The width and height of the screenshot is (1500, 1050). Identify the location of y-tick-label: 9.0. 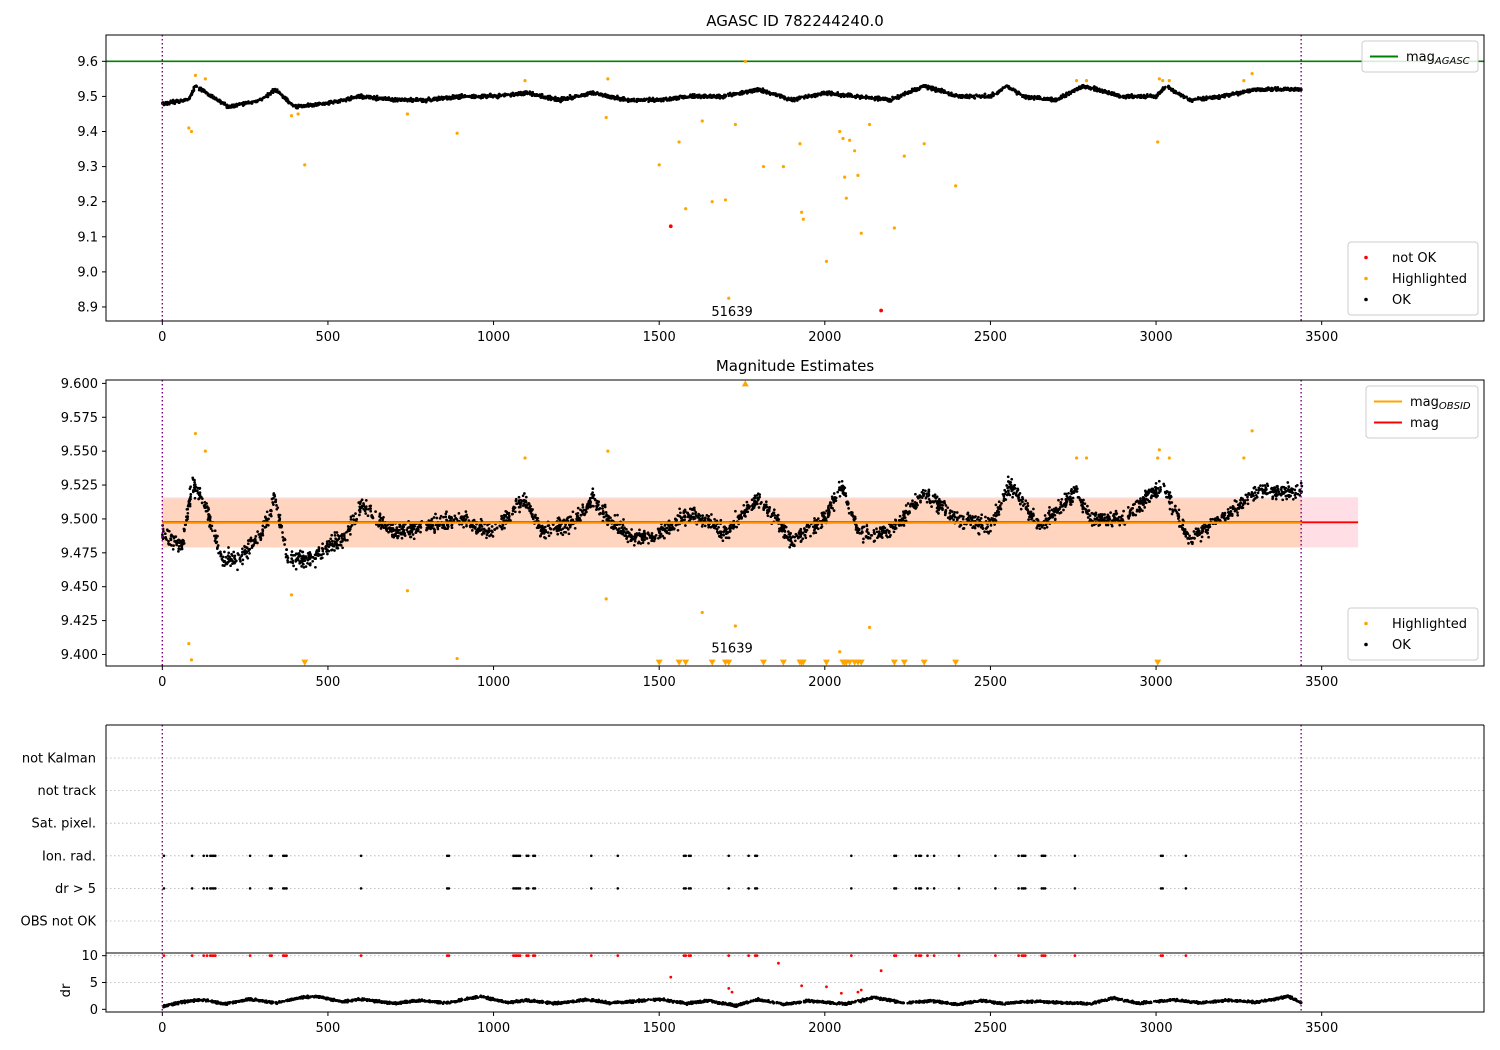
(87, 272).